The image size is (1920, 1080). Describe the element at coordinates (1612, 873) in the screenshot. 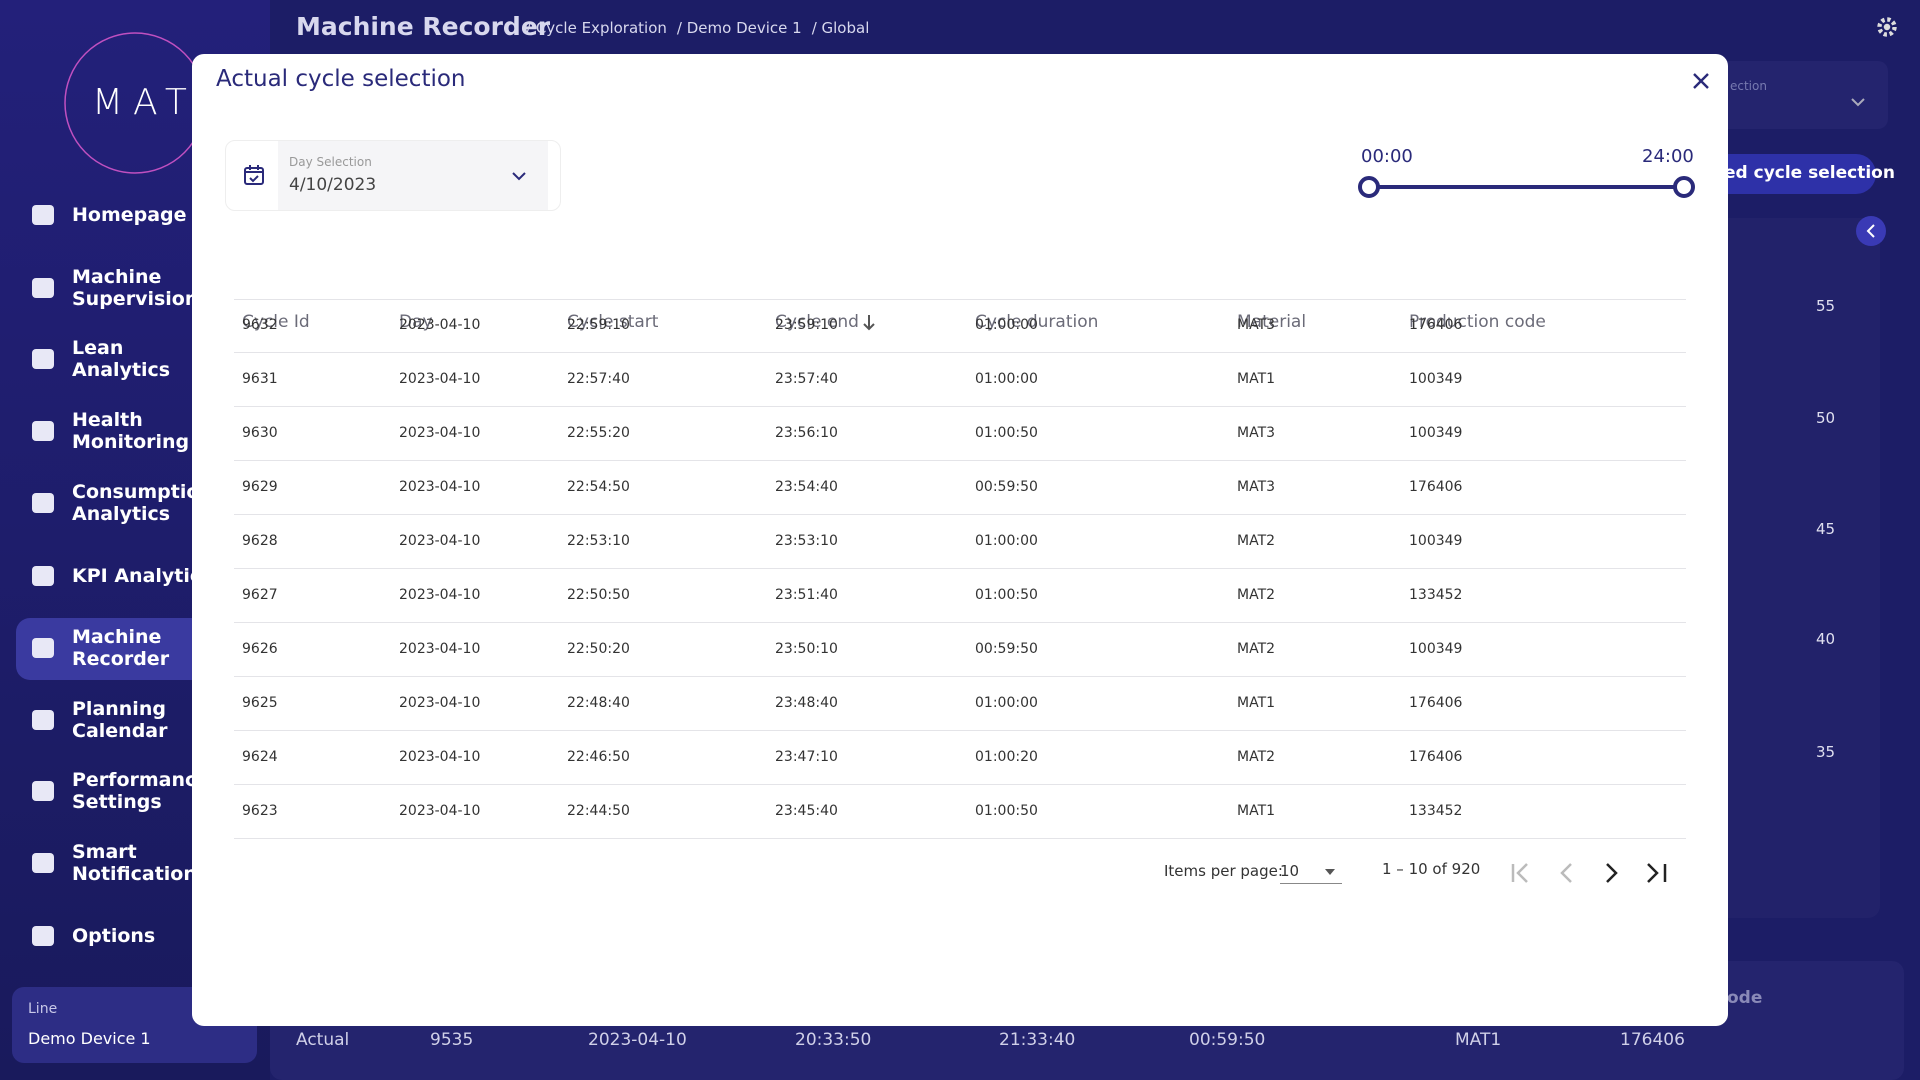

I see `next-page` at that location.